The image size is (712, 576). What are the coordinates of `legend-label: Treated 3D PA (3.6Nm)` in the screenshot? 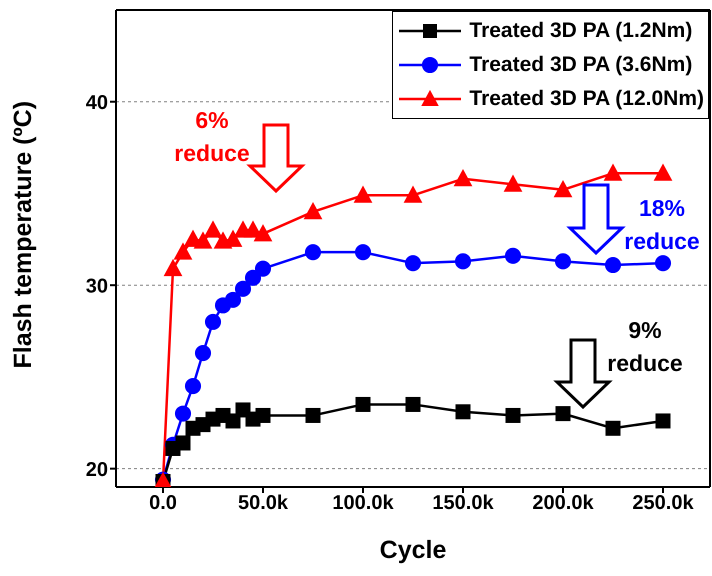 It's located at (580, 65).